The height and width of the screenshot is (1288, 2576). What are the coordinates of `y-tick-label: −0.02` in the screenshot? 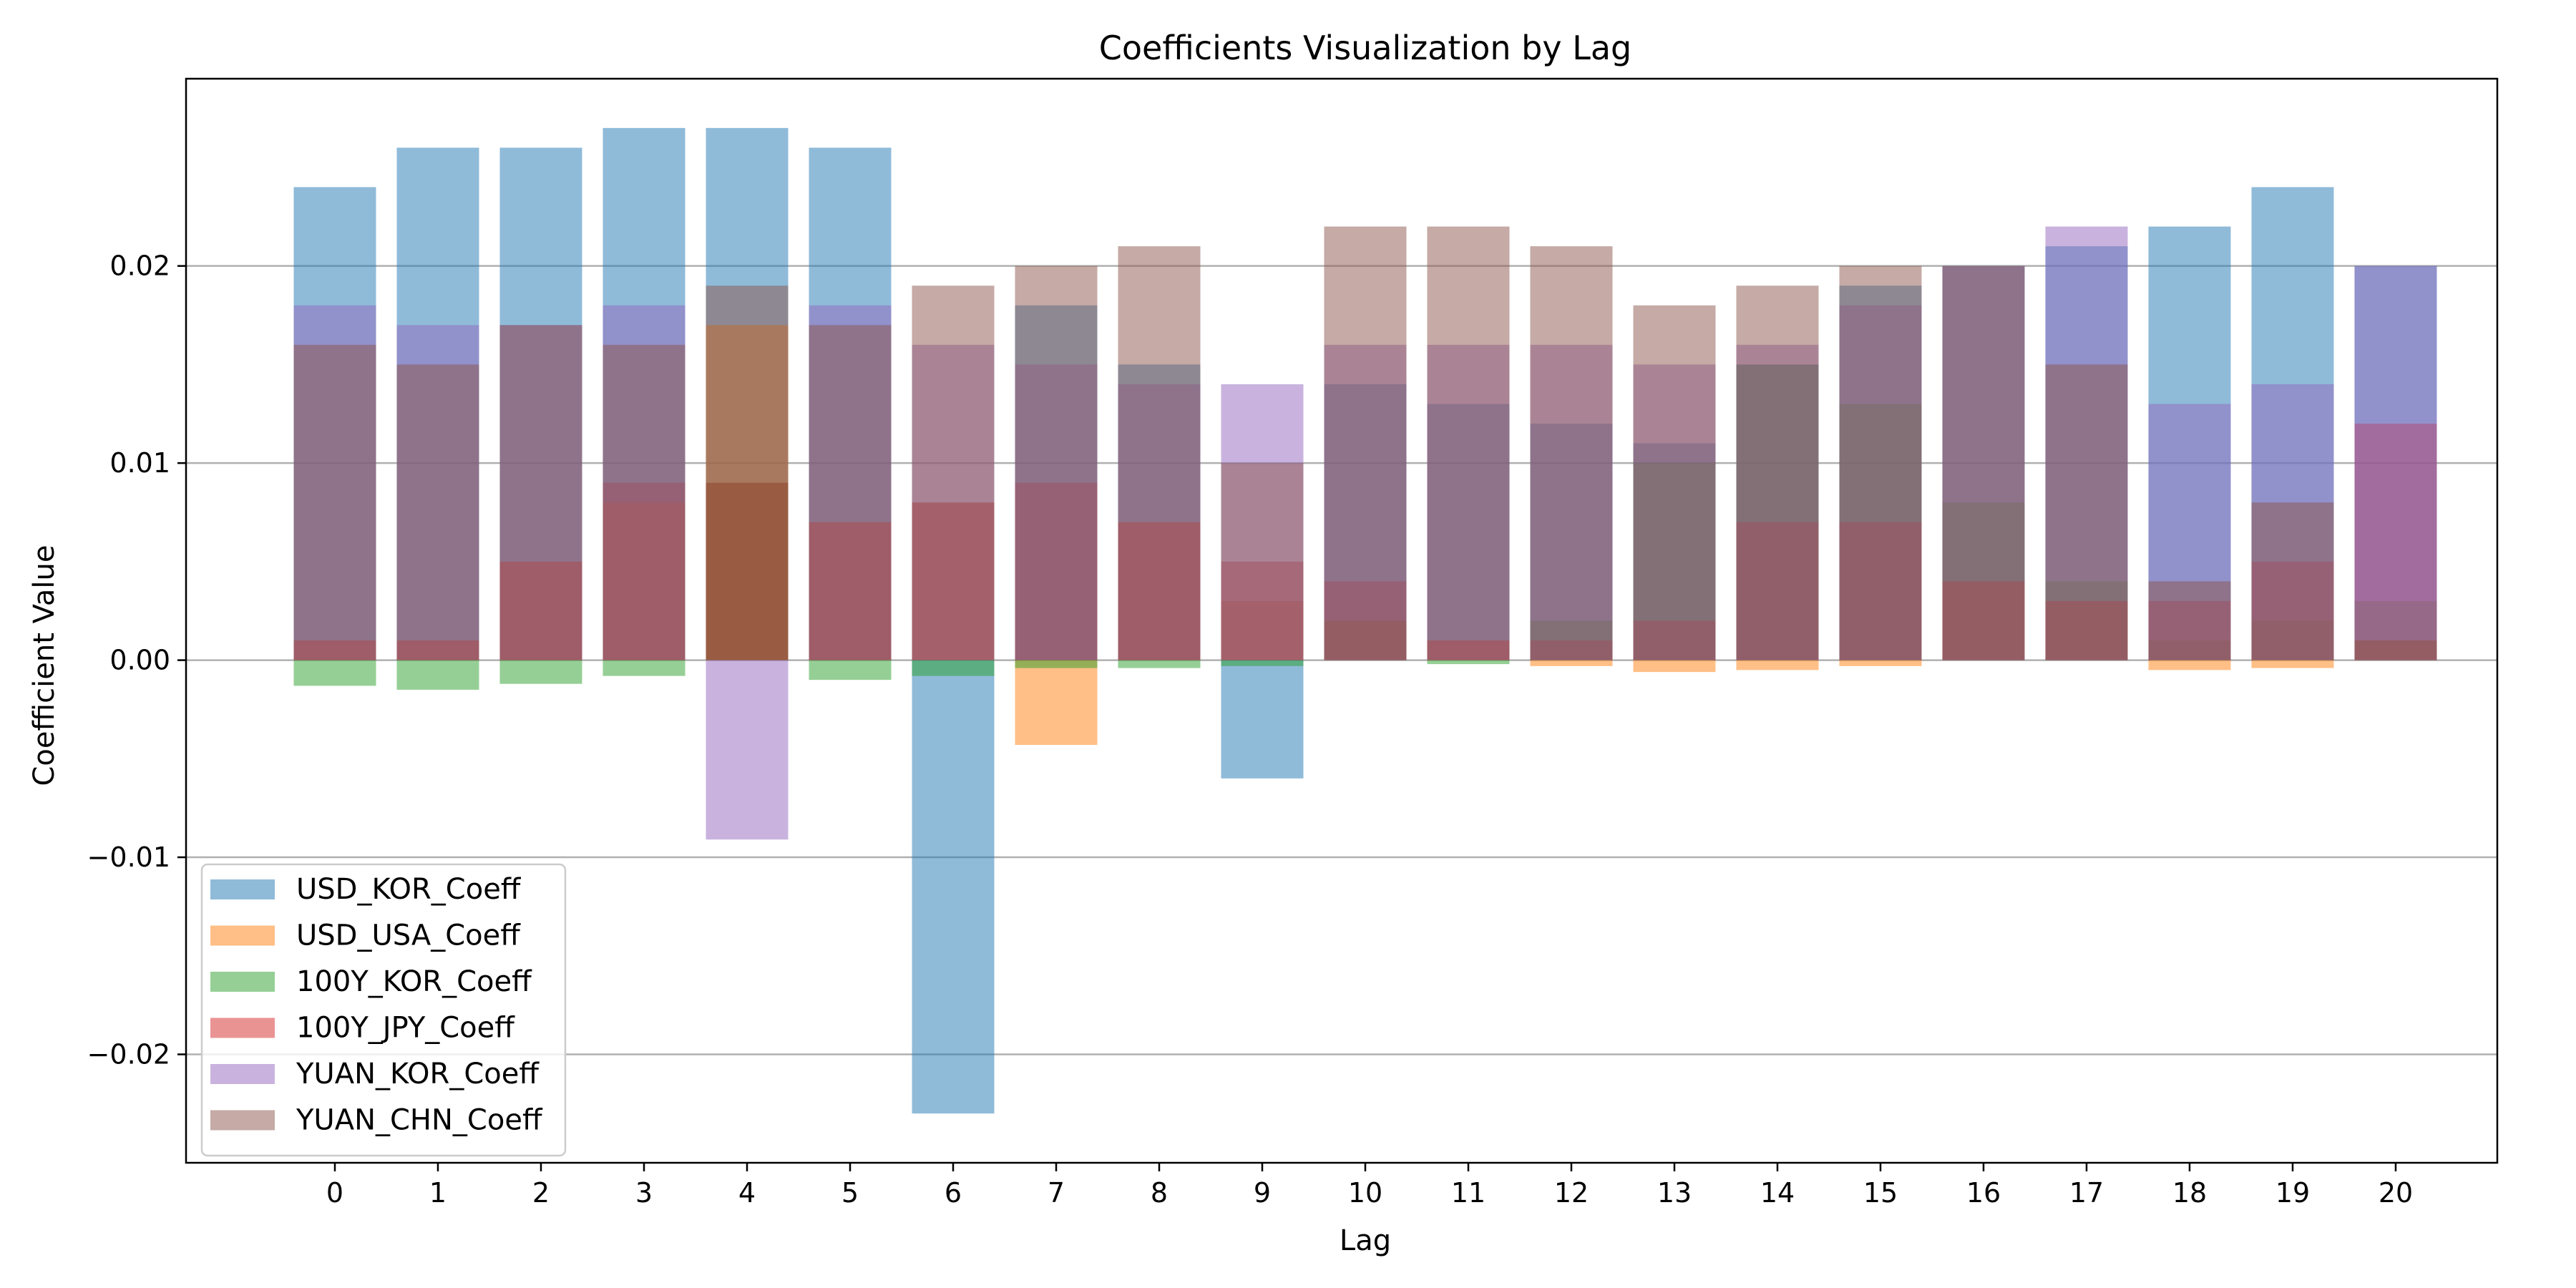 It's located at (128, 1054).